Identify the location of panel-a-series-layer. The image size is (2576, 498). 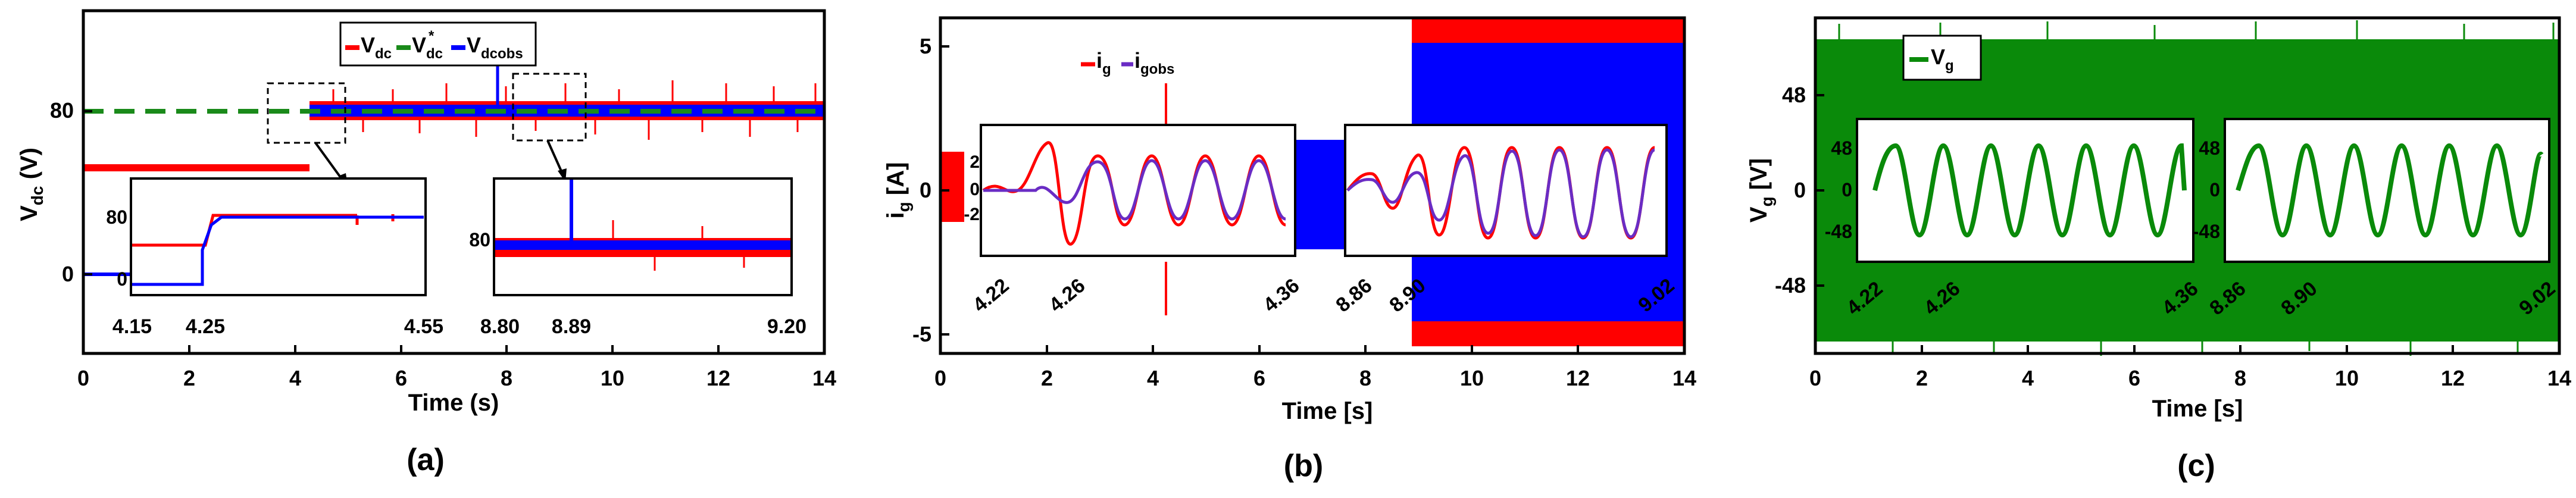
(453, 158).